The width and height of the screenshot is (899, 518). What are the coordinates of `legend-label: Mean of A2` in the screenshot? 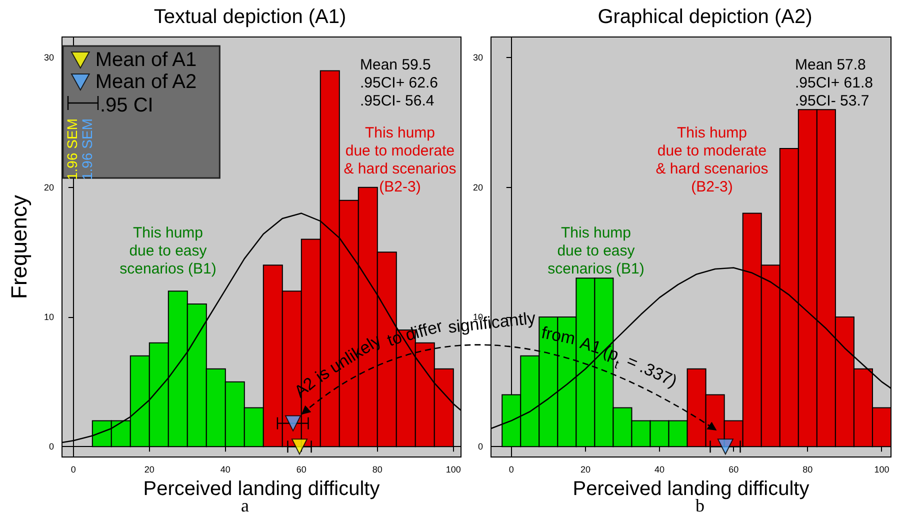 It's located at (146, 82).